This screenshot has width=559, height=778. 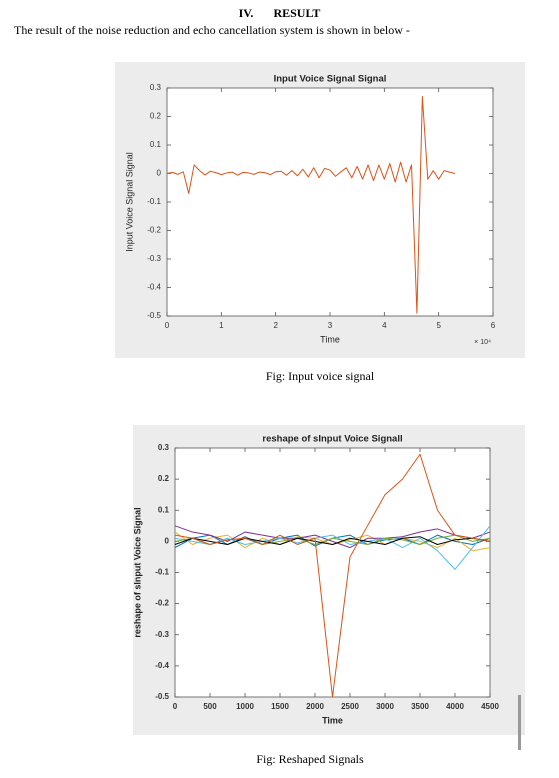 What do you see at coordinates (210, 706) in the screenshot?
I see `x-tick-label: 500` at bounding box center [210, 706].